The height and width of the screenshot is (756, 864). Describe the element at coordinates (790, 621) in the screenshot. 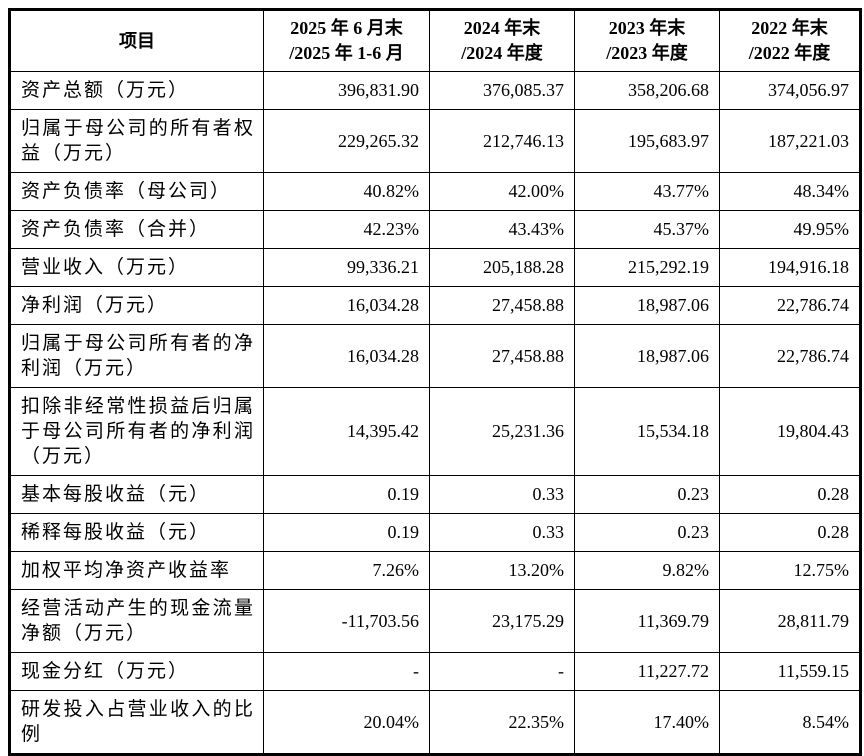

I see `cell-value: 28,811.79` at that location.